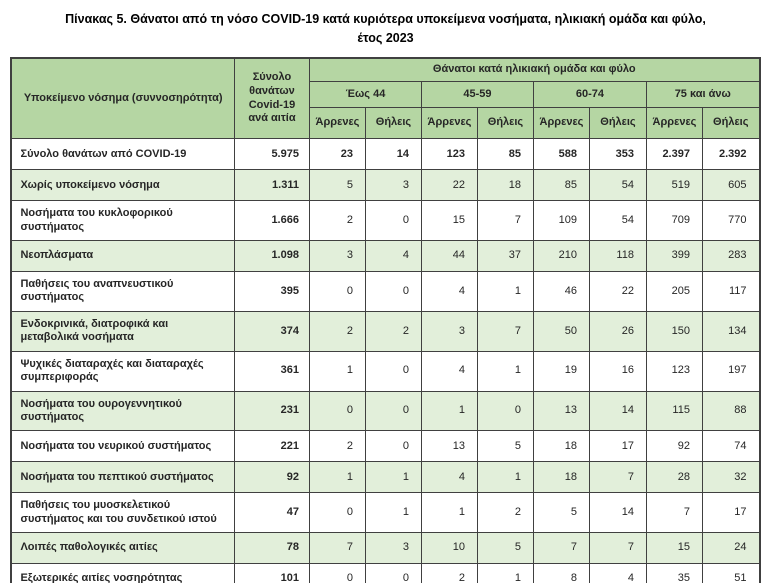 The width and height of the screenshot is (771, 583). What do you see at coordinates (271, 548) in the screenshot?
I see `total-deaths-cell: 78` at bounding box center [271, 548].